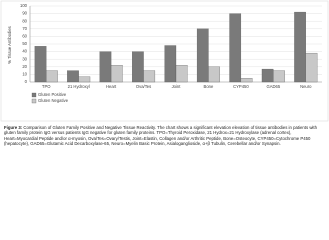 The height and width of the screenshot is (240, 329). What do you see at coordinates (24, 43) in the screenshot?
I see `y-tick-label: 50` at bounding box center [24, 43].